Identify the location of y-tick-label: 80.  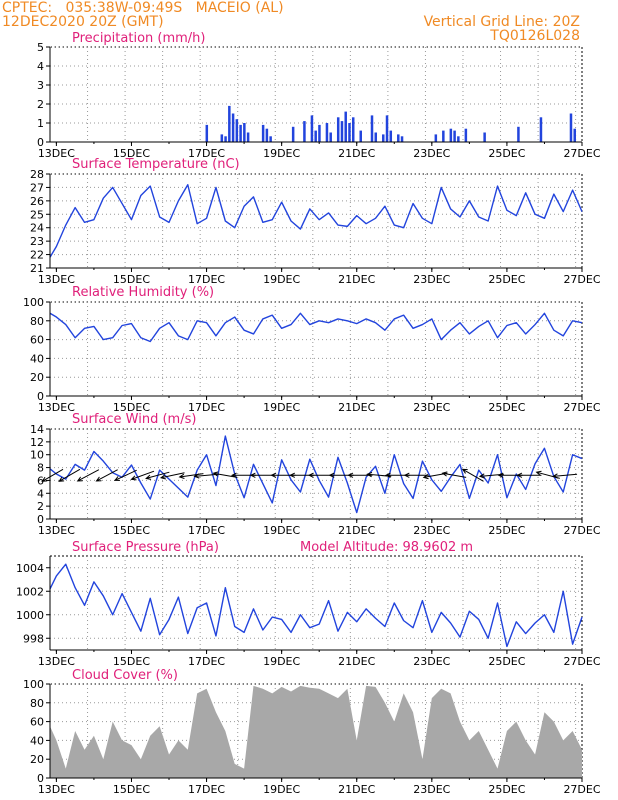
(37, 703).